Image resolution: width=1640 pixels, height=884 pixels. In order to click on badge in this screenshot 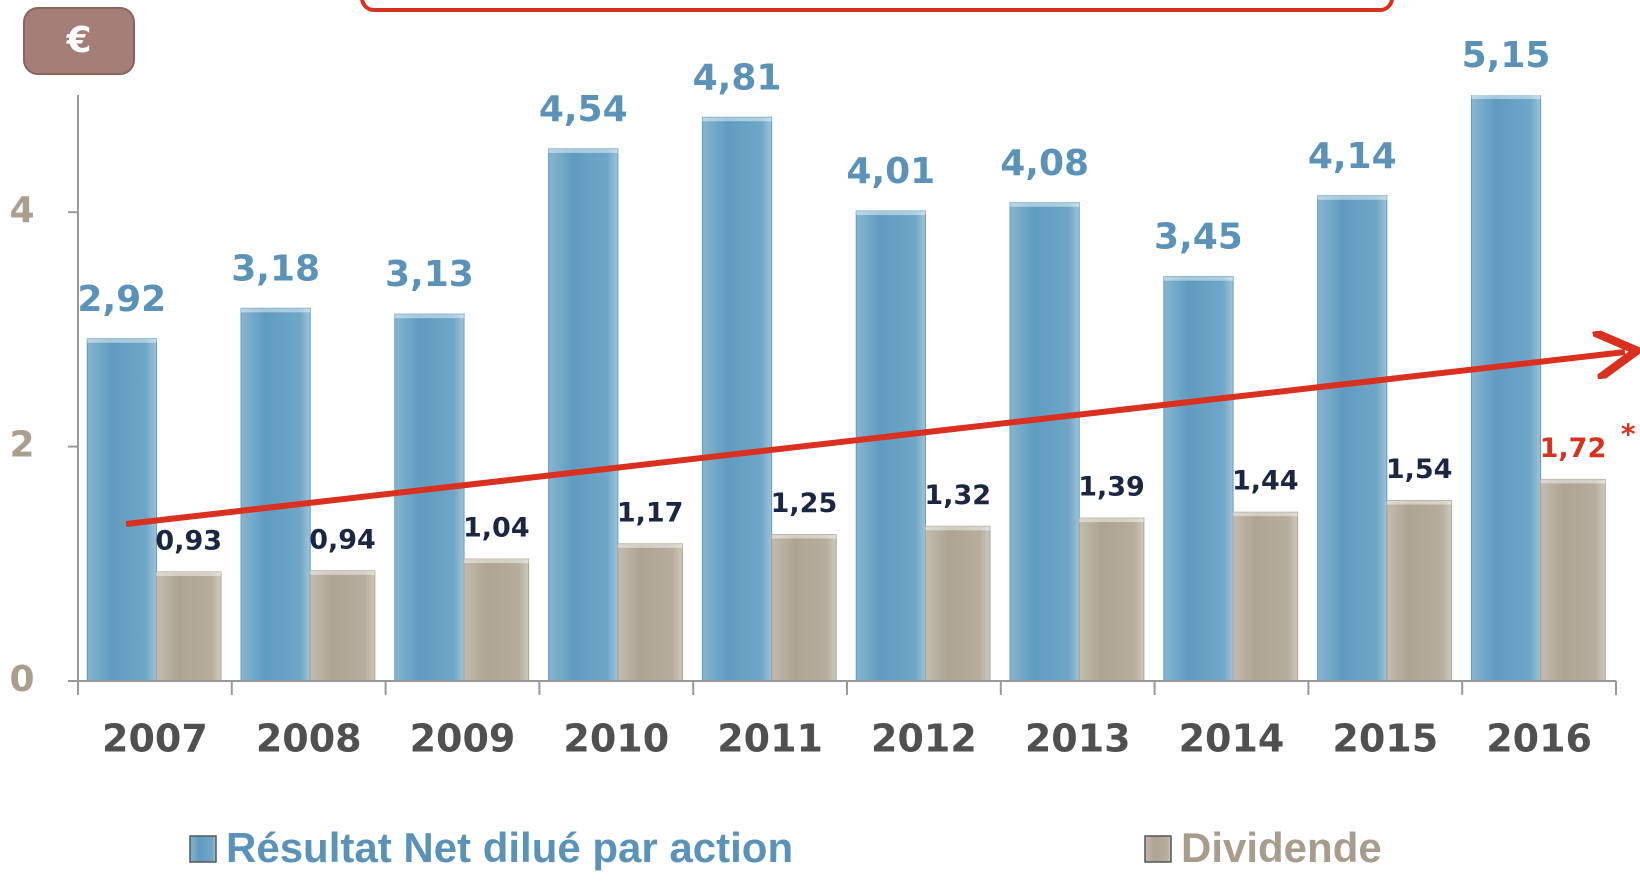, I will do `click(79, 41)`.